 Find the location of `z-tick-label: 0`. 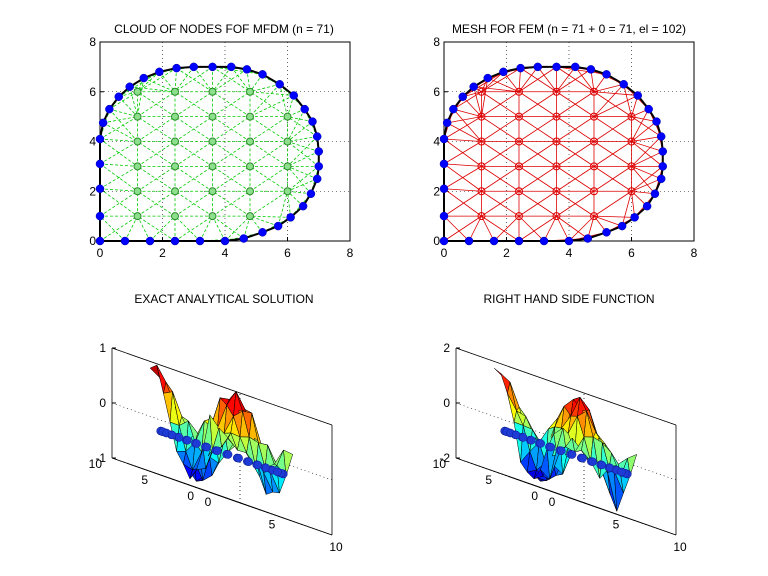

z-tick-label: 0 is located at coordinates (446, 403).